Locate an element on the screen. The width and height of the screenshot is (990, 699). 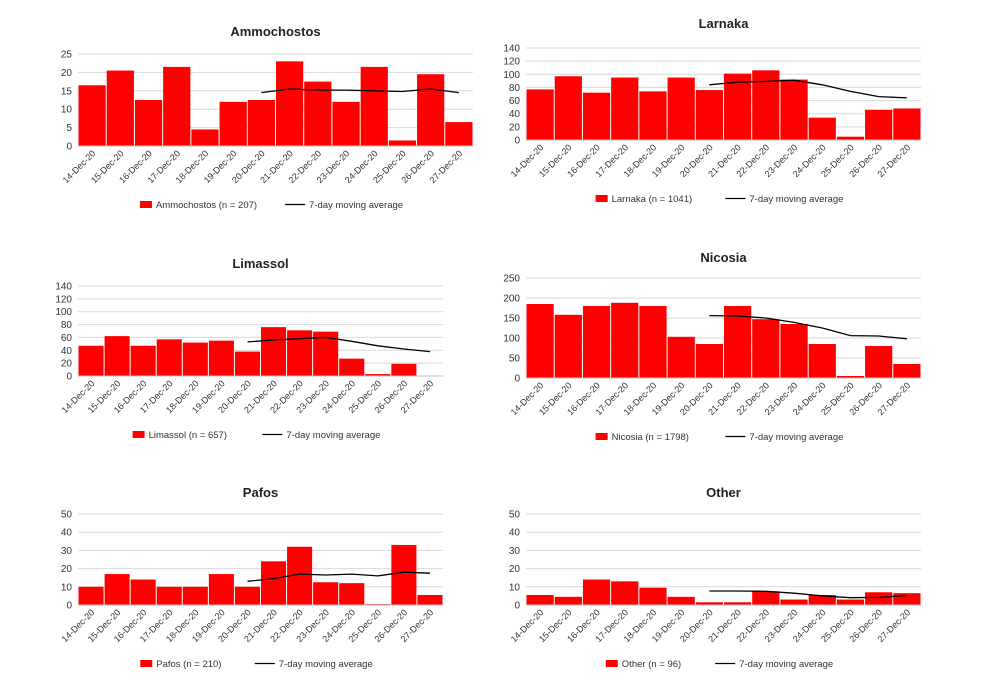
legend-label-bar: Nicosia (n = 1798) is located at coordinates (650, 437).